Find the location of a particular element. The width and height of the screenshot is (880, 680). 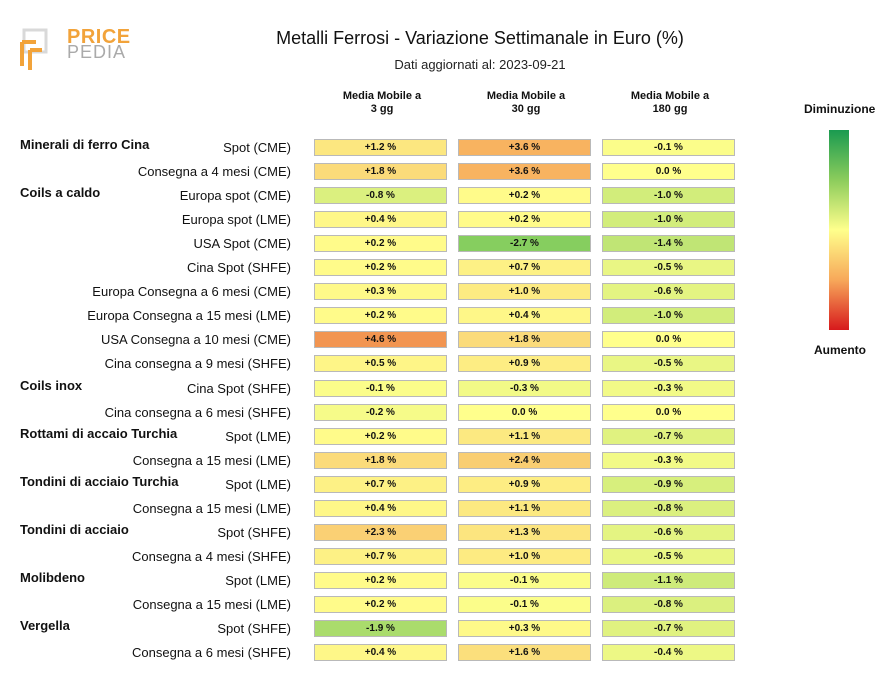

group-label: Tondini di acciaio Turchia is located at coordinates (99, 481).